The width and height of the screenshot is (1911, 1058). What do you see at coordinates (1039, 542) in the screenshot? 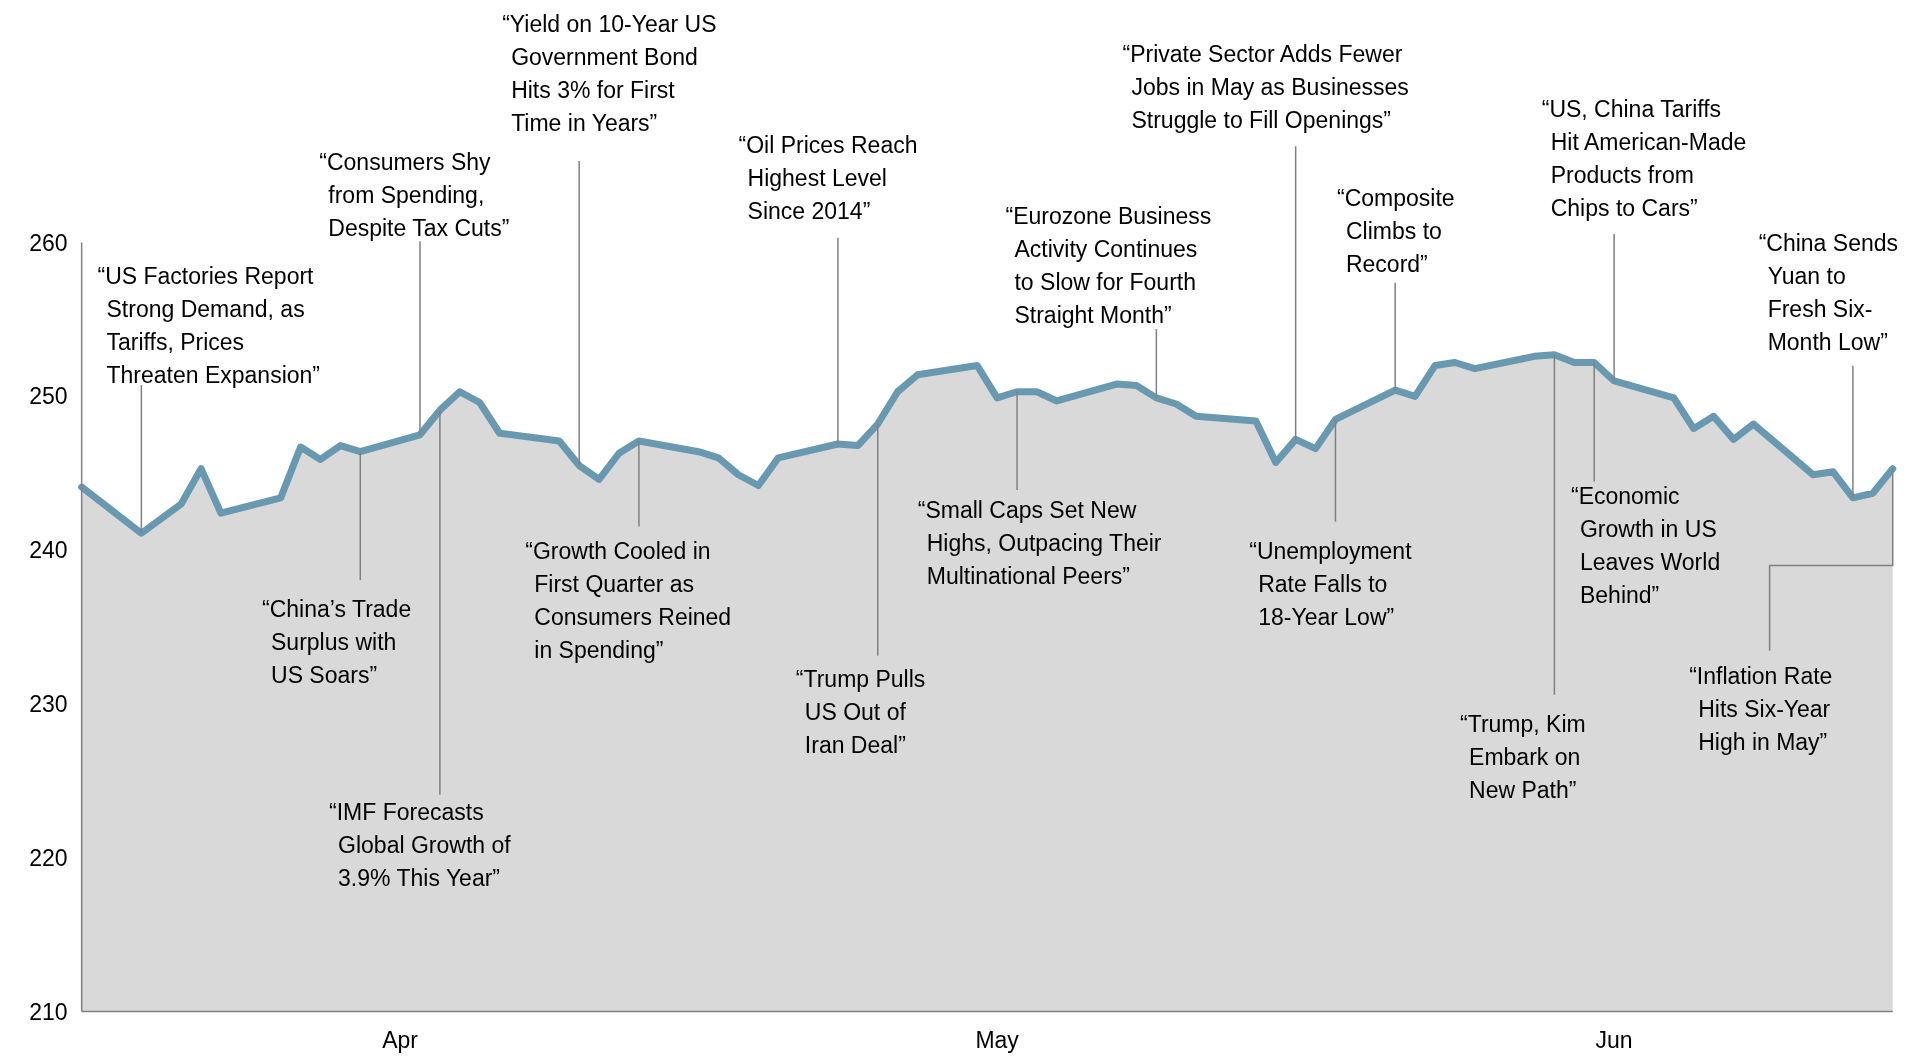
I see `annotation: “Small Caps Set New Highs, Outpacing Their Multinational Peers”` at bounding box center [1039, 542].